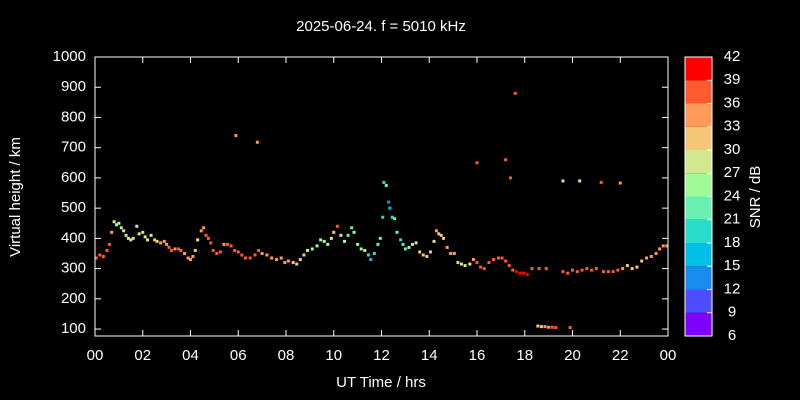 The image size is (800, 400). What do you see at coordinates (73, 237) in the screenshot?
I see `y-tick-label: 400` at bounding box center [73, 237].